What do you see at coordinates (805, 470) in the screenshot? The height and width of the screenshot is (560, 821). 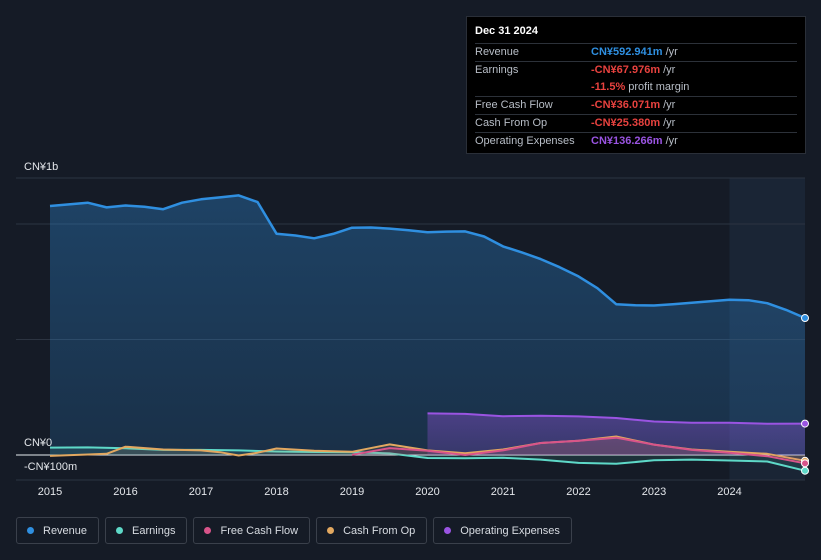 I see `earnings-end-point` at bounding box center [805, 470].